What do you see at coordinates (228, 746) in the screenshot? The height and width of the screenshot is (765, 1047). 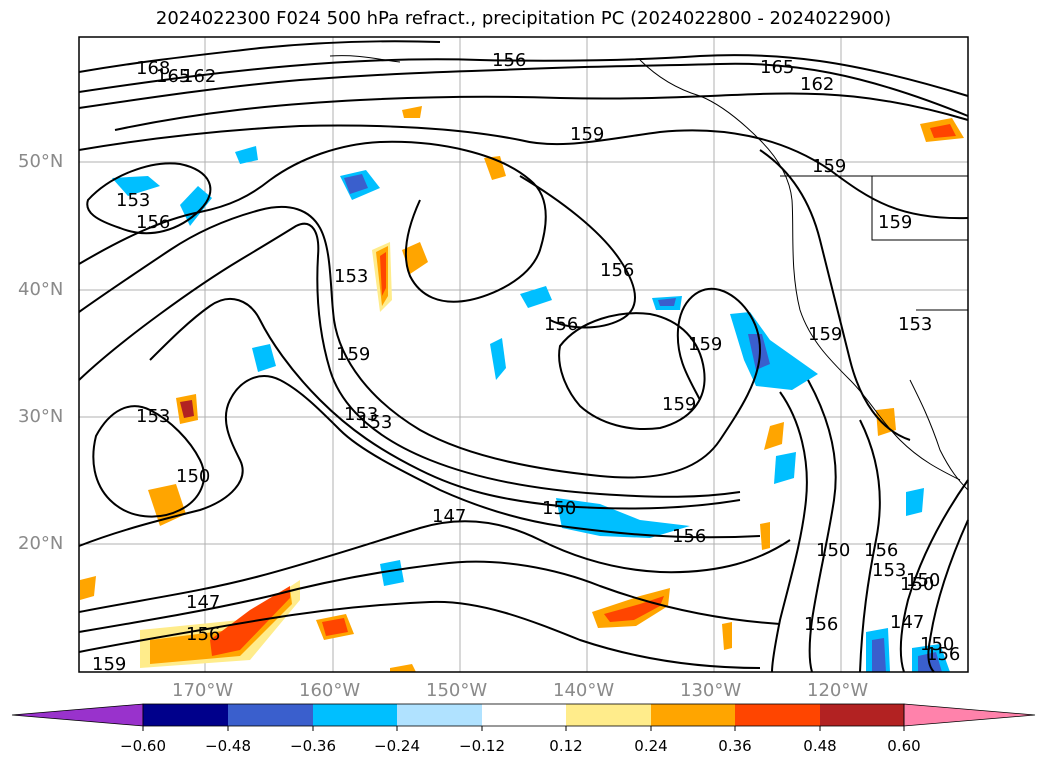 I see `colorbar-tick-label: −0.48` at bounding box center [228, 746].